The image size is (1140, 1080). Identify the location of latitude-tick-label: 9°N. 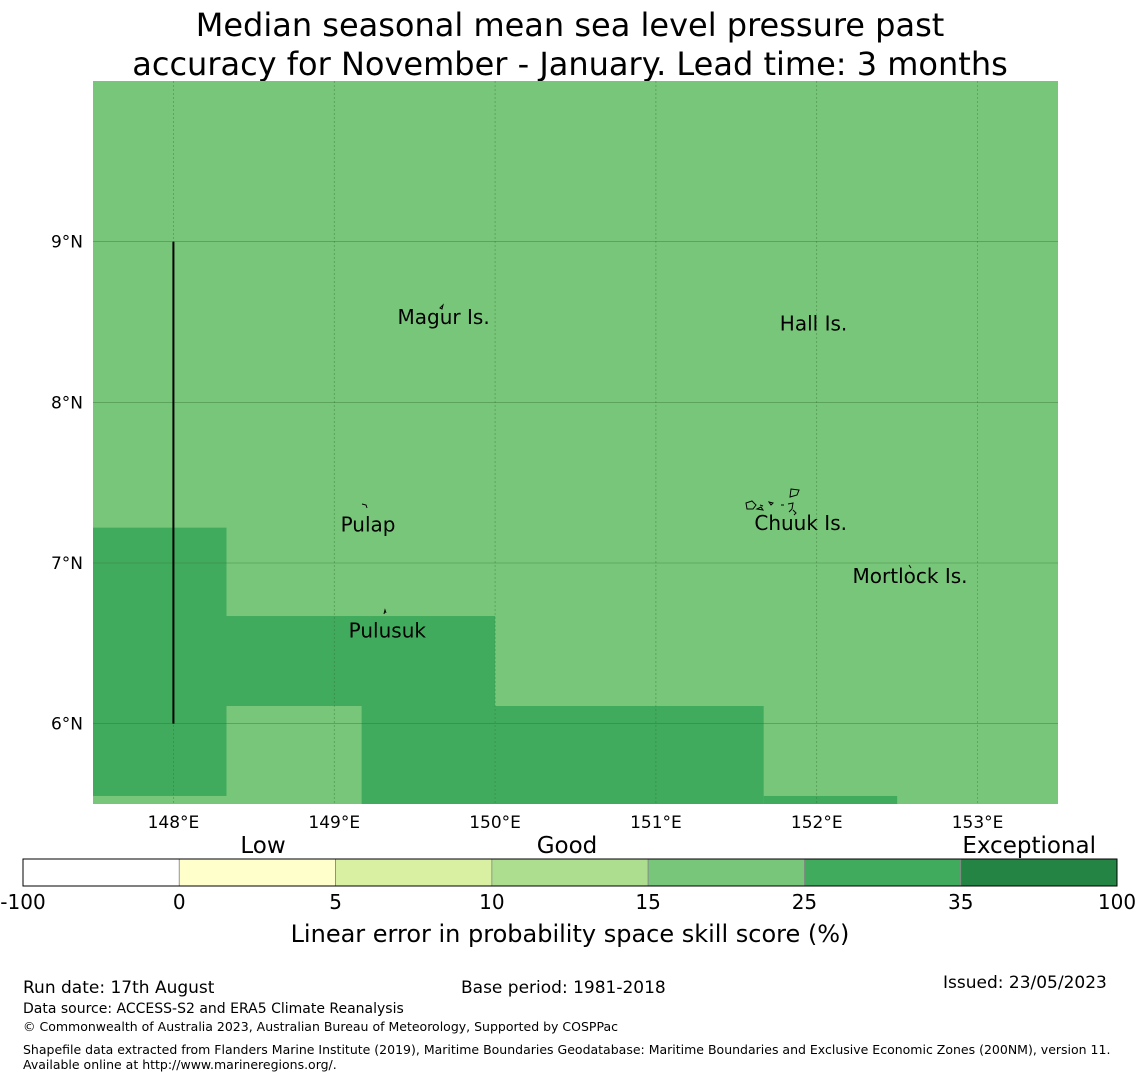
(67, 243).